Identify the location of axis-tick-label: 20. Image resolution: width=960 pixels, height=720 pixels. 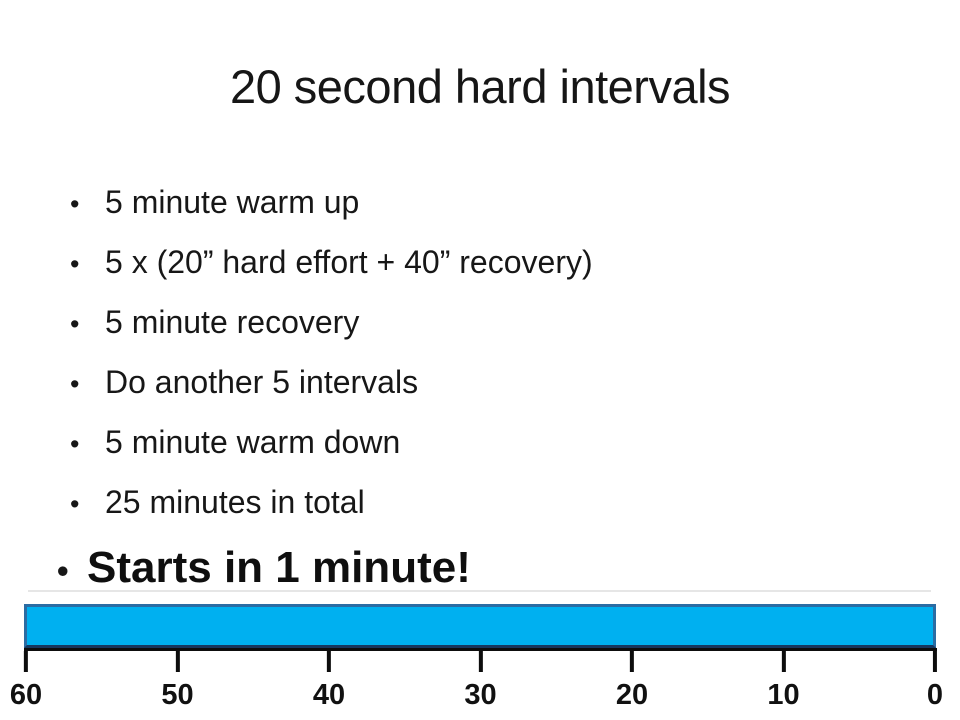
(632, 695).